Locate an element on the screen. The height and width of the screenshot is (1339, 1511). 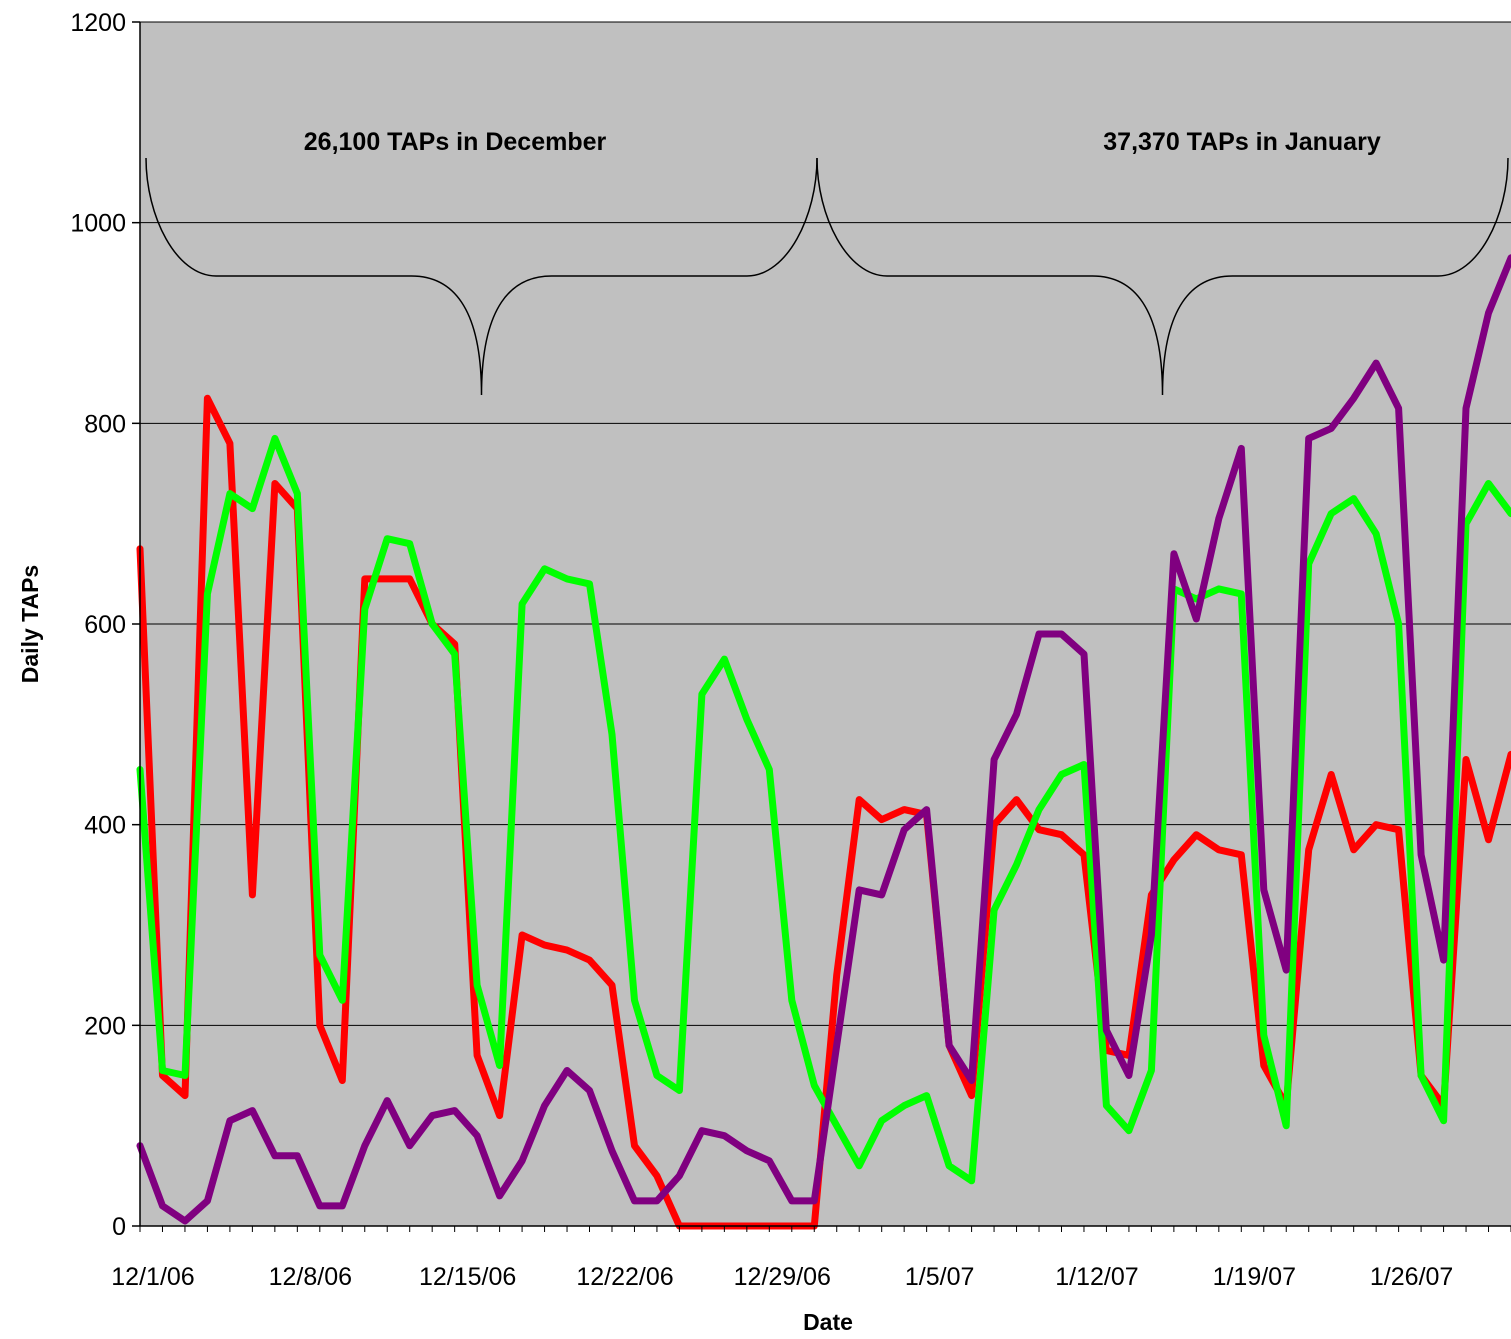
y-tick-label: 1200 is located at coordinates (98, 23).